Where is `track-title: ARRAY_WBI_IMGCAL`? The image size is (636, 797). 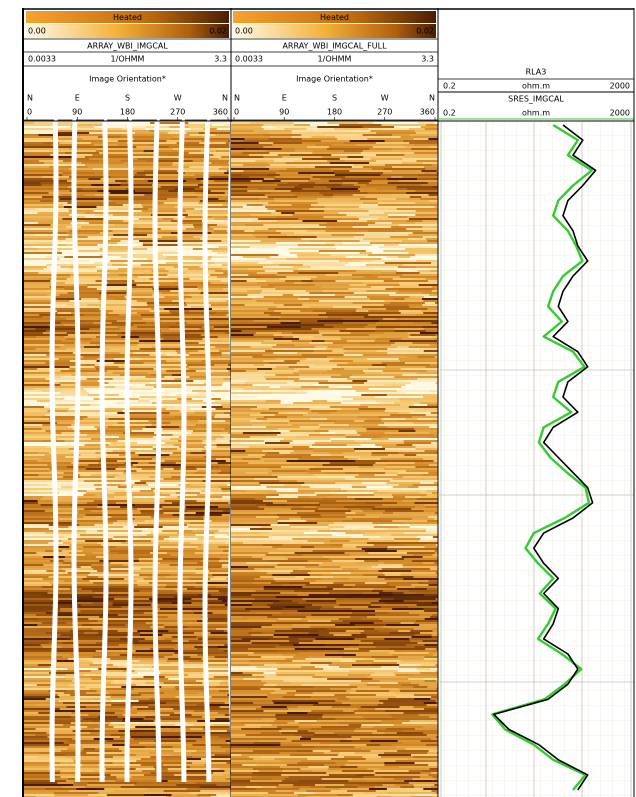 track-title: ARRAY_WBI_IMGCAL is located at coordinates (127, 46).